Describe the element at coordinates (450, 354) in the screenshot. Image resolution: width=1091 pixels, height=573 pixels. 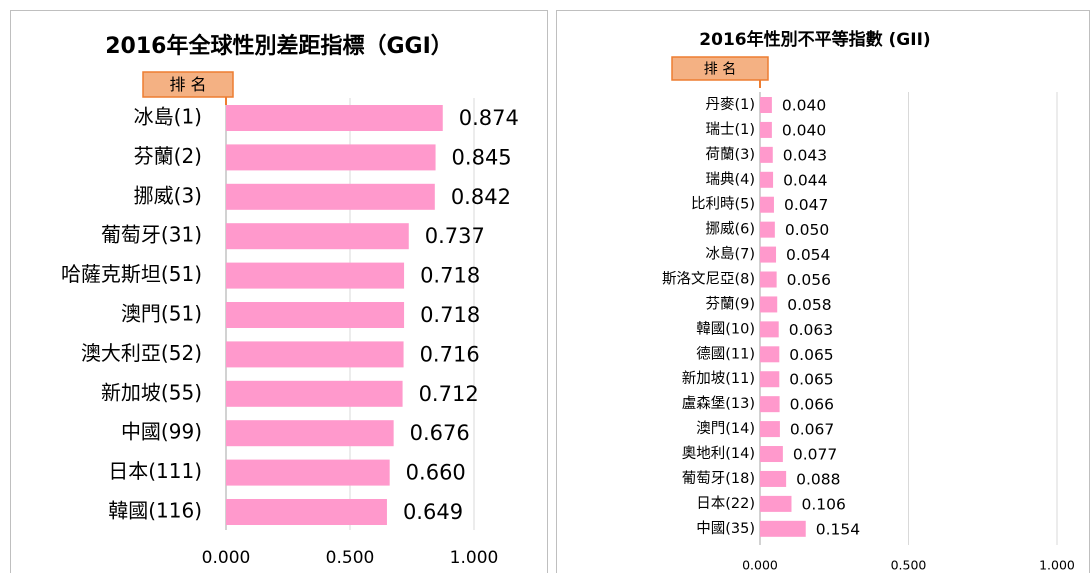
I see `value-label: 0.716` at that location.